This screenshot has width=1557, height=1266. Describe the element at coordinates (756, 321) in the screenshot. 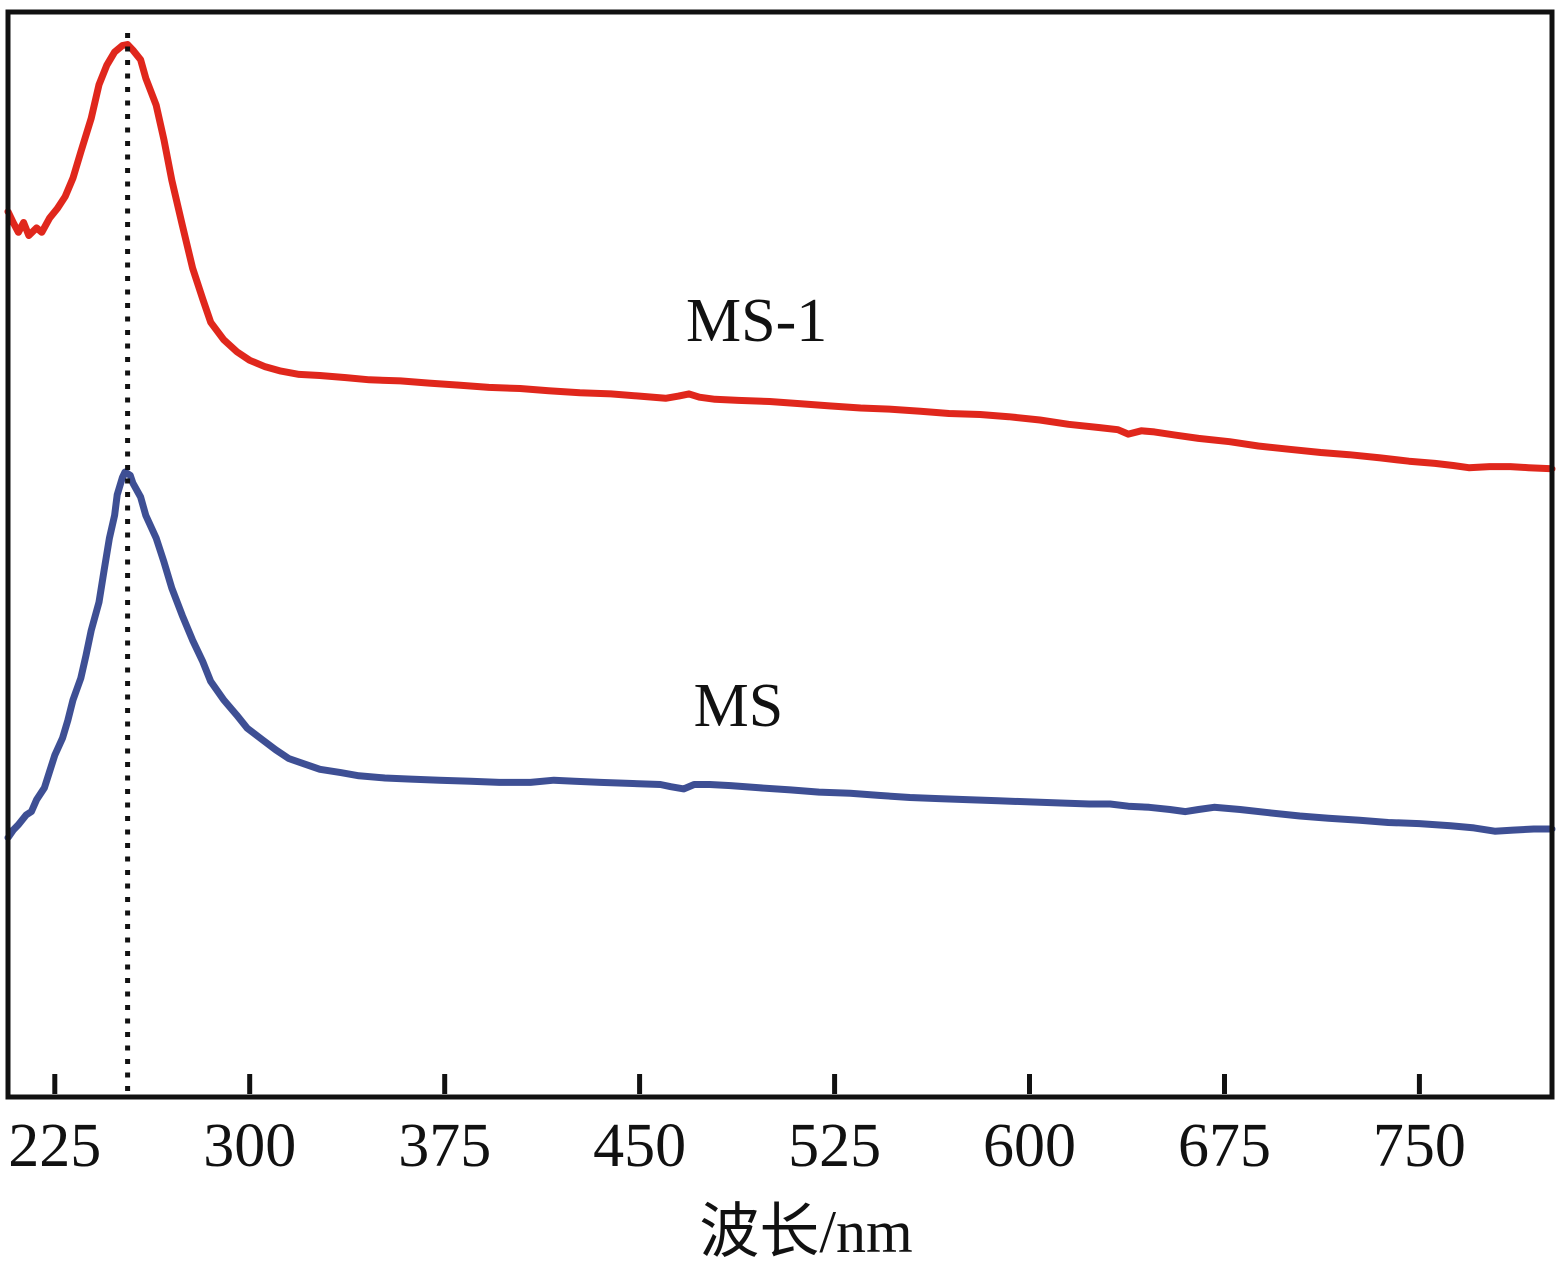

I see `ms1-label: MS-1` at that location.